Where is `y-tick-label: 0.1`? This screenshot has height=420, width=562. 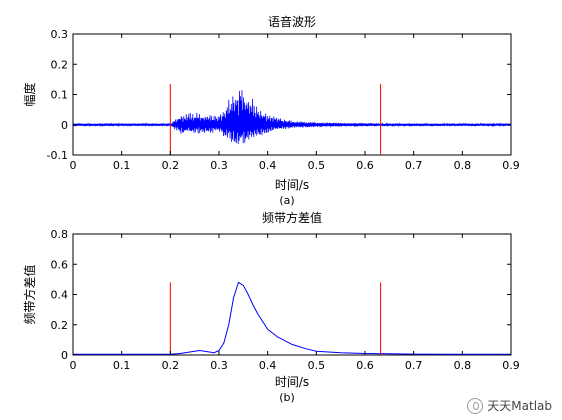
y-tick-label: 0.1 is located at coordinates (60, 95).